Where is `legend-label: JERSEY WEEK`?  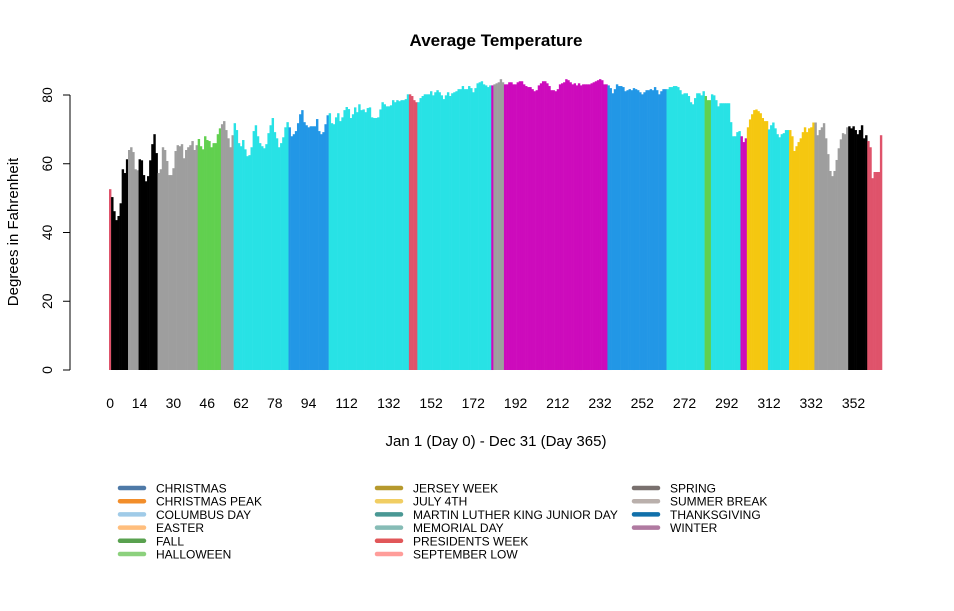
legend-label: JERSEY WEEK is located at coordinates (455, 489).